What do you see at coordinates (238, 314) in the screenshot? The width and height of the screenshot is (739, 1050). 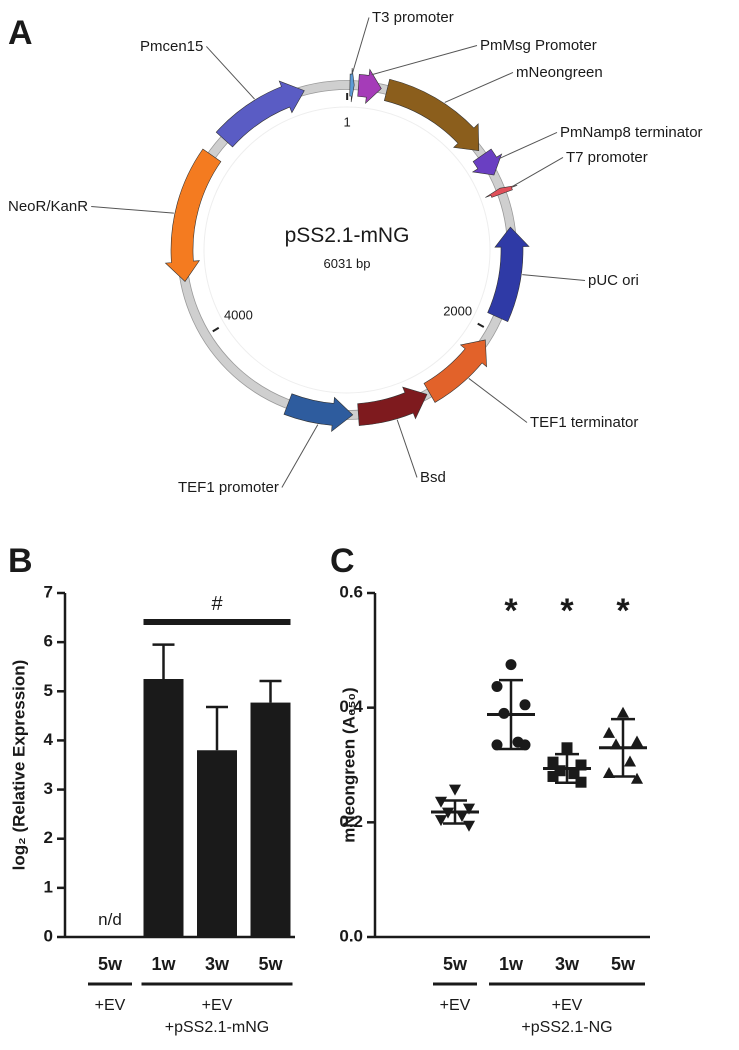 I see `map-tick-label: 4000` at bounding box center [238, 314].